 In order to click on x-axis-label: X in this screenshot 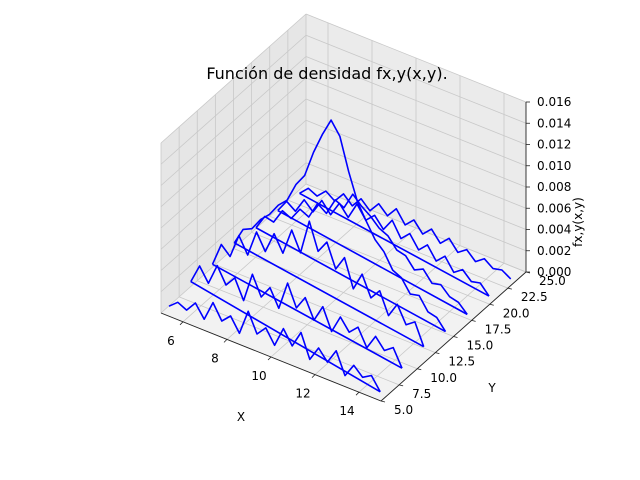, I will do `click(241, 417)`.